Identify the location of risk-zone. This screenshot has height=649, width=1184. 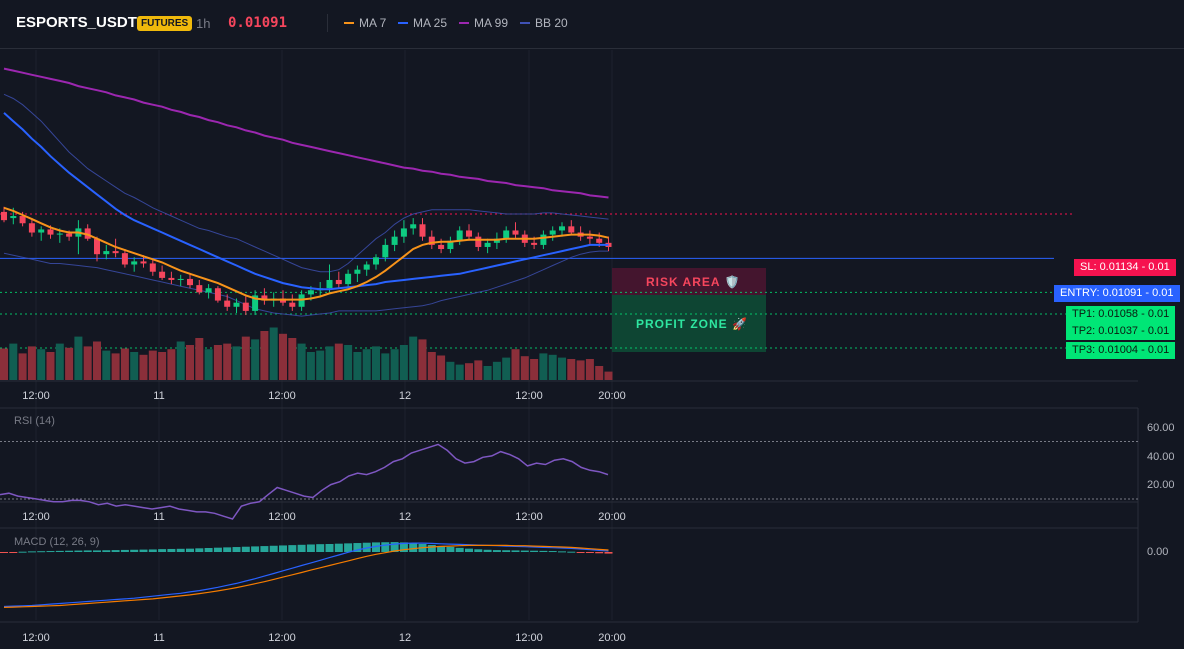
(689, 281).